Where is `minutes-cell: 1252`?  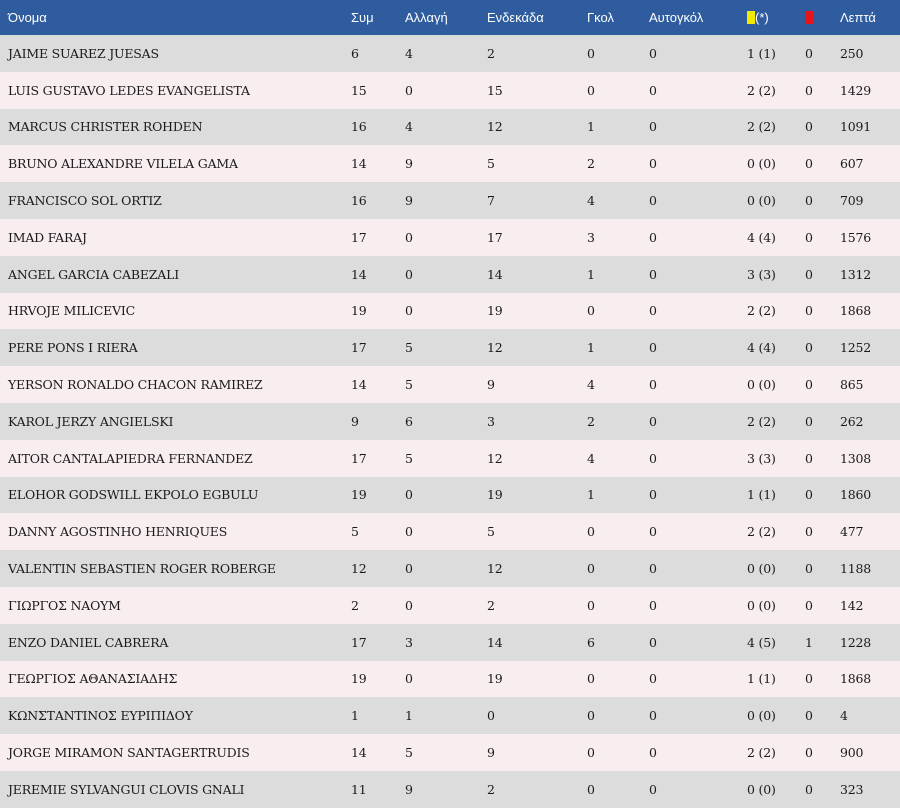 minutes-cell: 1252 is located at coordinates (856, 348).